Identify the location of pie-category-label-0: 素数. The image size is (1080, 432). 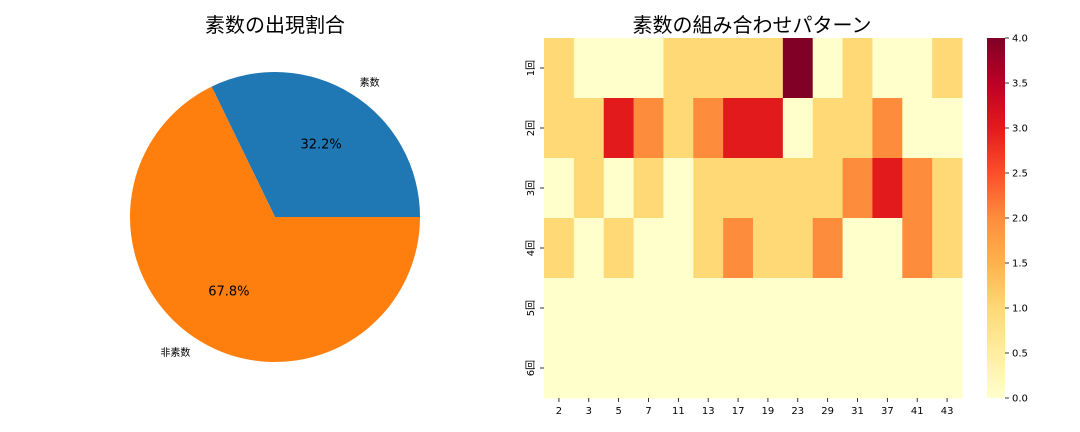
(370, 82).